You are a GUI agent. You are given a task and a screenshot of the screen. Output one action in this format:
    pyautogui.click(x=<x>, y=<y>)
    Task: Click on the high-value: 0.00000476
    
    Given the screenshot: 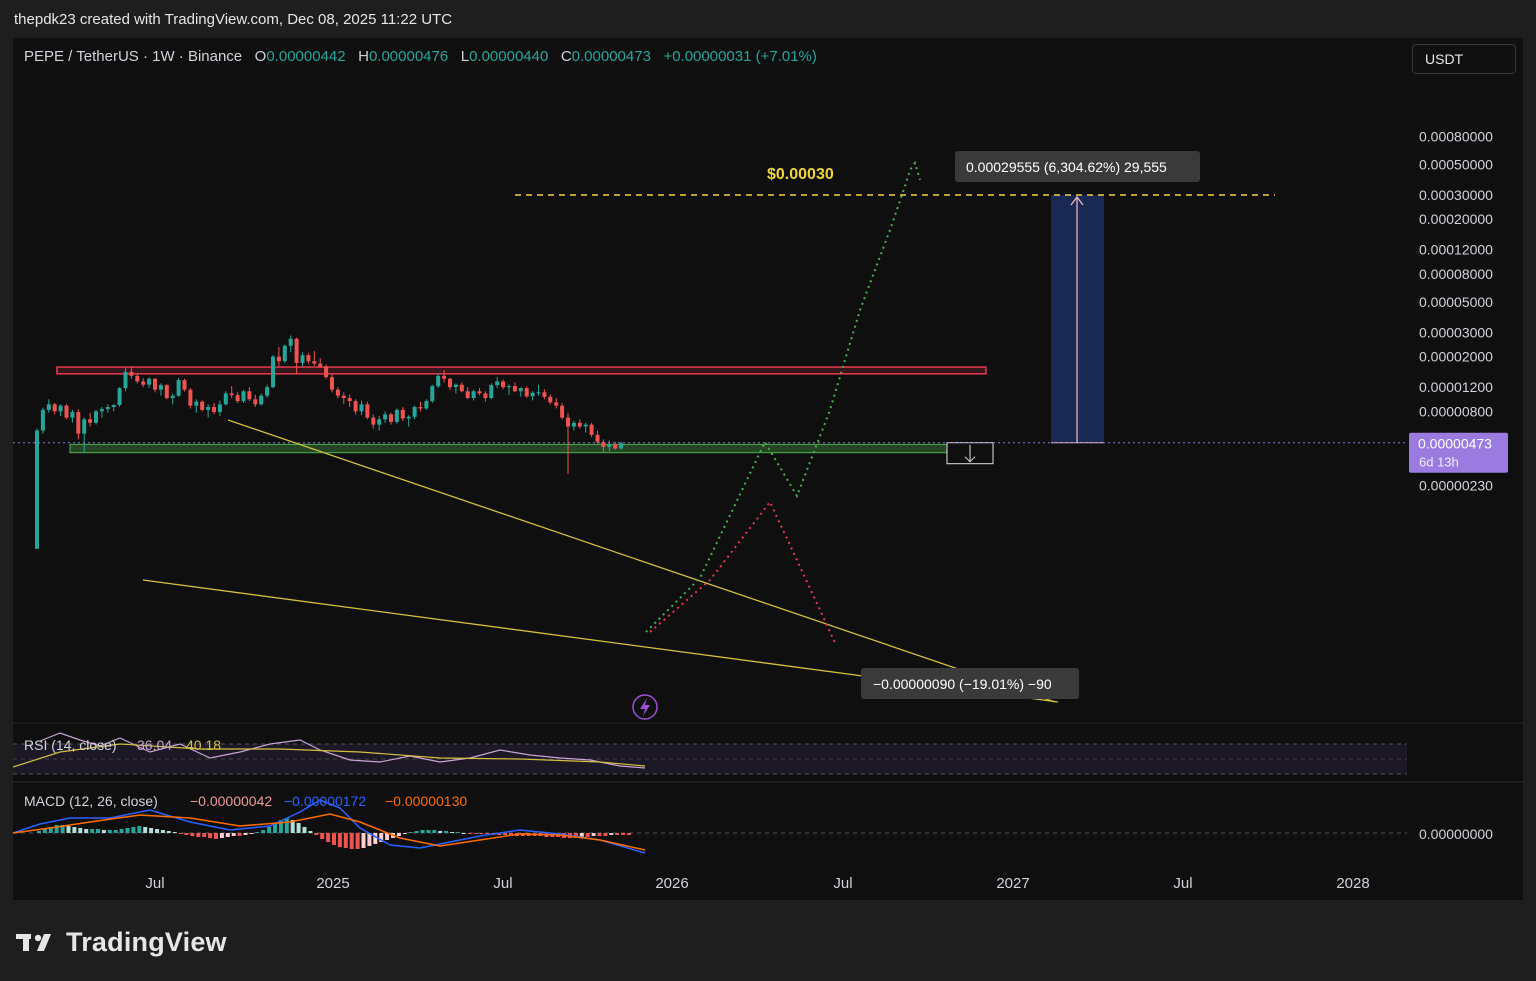 What is the action you would take?
    pyautogui.click(x=408, y=56)
    